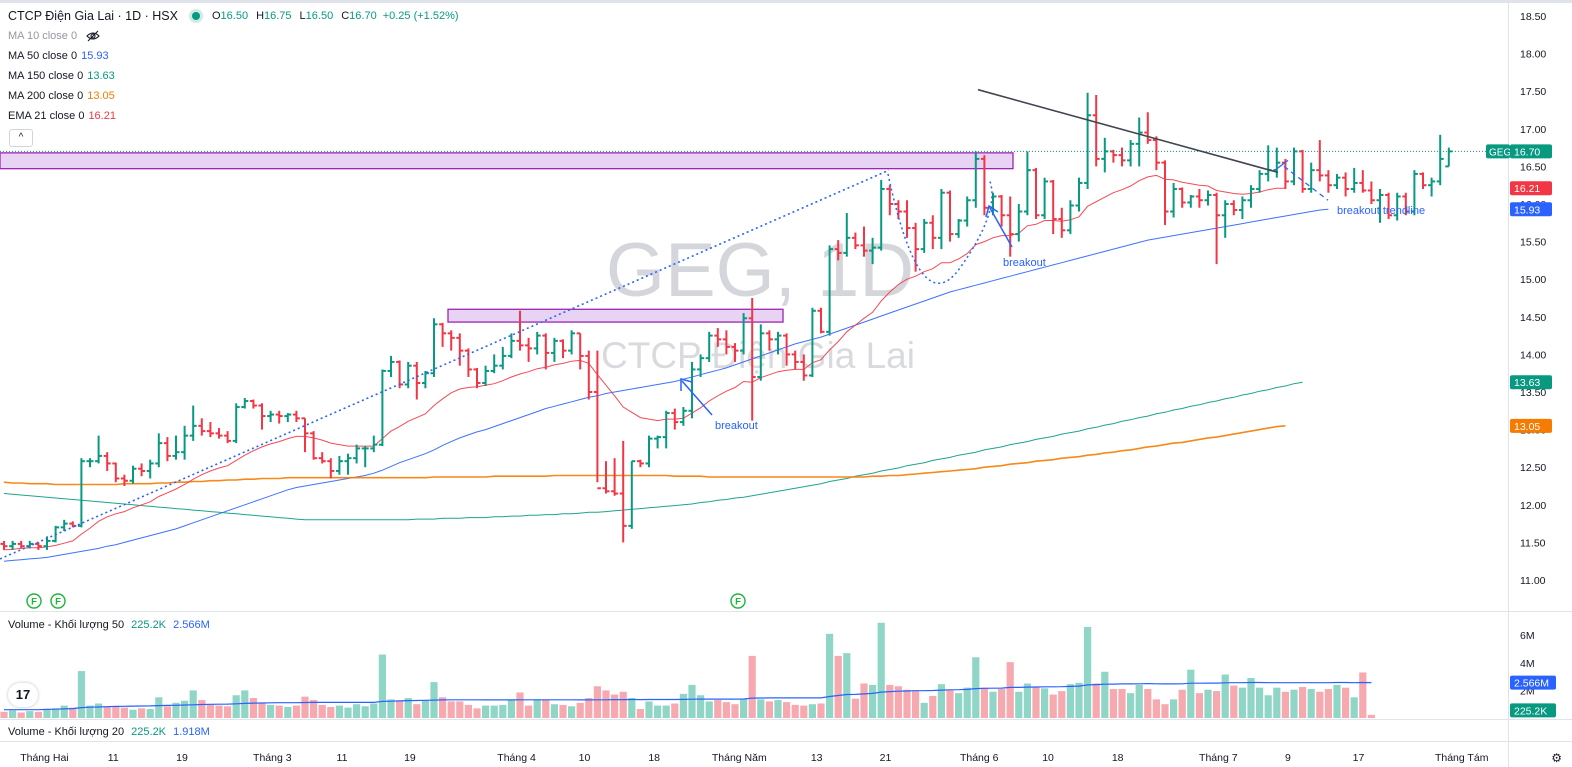  Describe the element at coordinates (109, 732) in the screenshot. I see `volume-legend-20: Volume - Khối lượng 20 225.2K 1.918M` at that location.